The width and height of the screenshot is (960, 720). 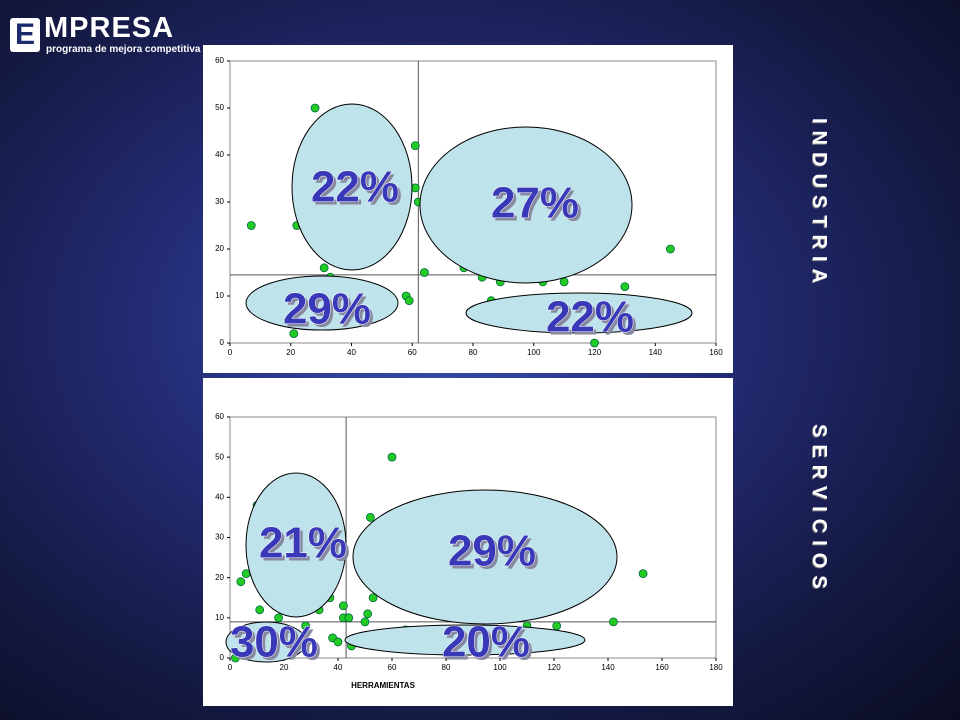 What do you see at coordinates (25, 35) in the screenshot?
I see `logo-letter: E` at bounding box center [25, 35].